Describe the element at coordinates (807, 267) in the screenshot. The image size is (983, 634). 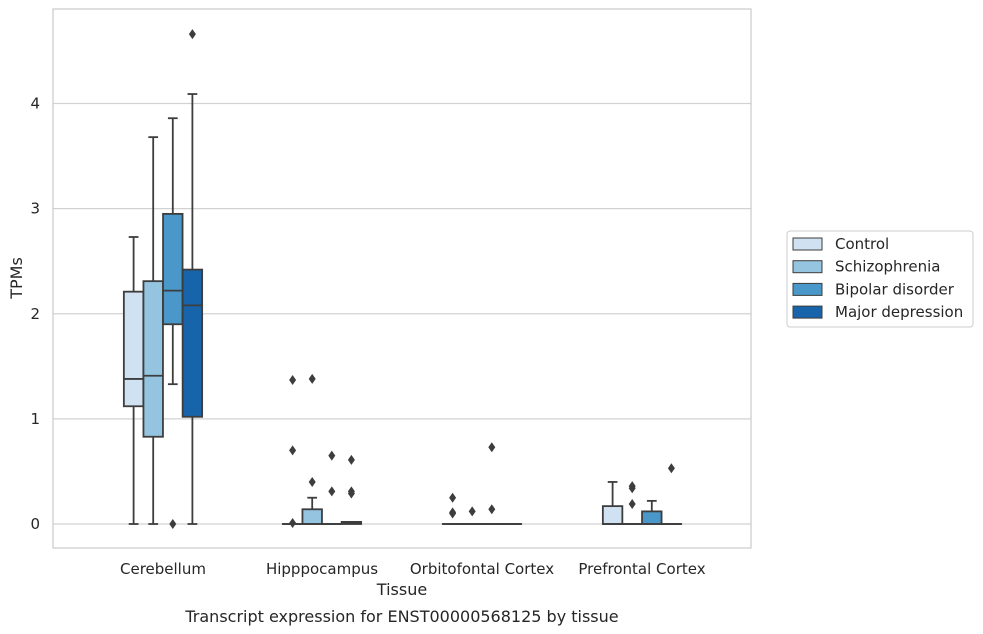
I see `legend-swatch-schizophrenia` at that location.